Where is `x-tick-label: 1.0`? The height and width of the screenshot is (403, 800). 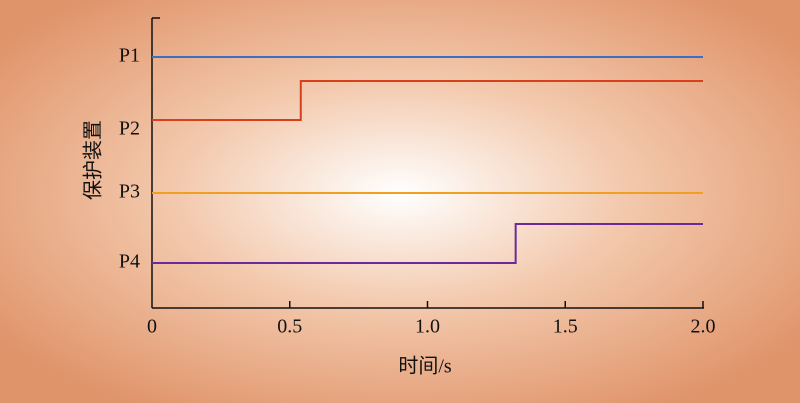
x-tick-label: 1.0 is located at coordinates (427, 327).